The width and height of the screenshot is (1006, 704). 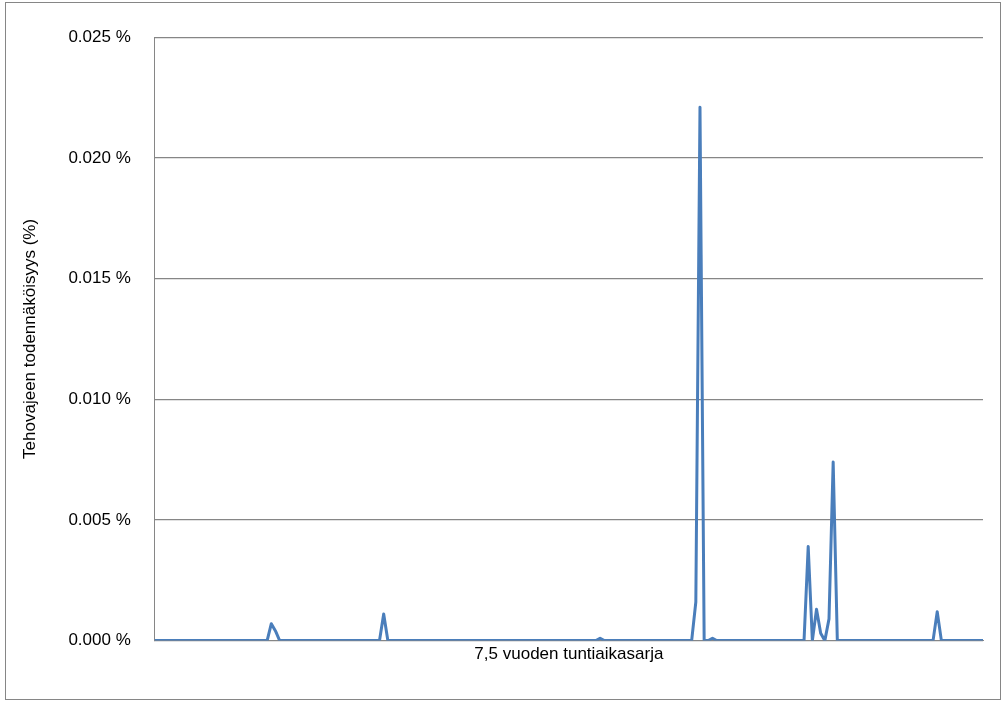 I want to click on y-tick-label: 0.015 %, so click(x=99, y=278).